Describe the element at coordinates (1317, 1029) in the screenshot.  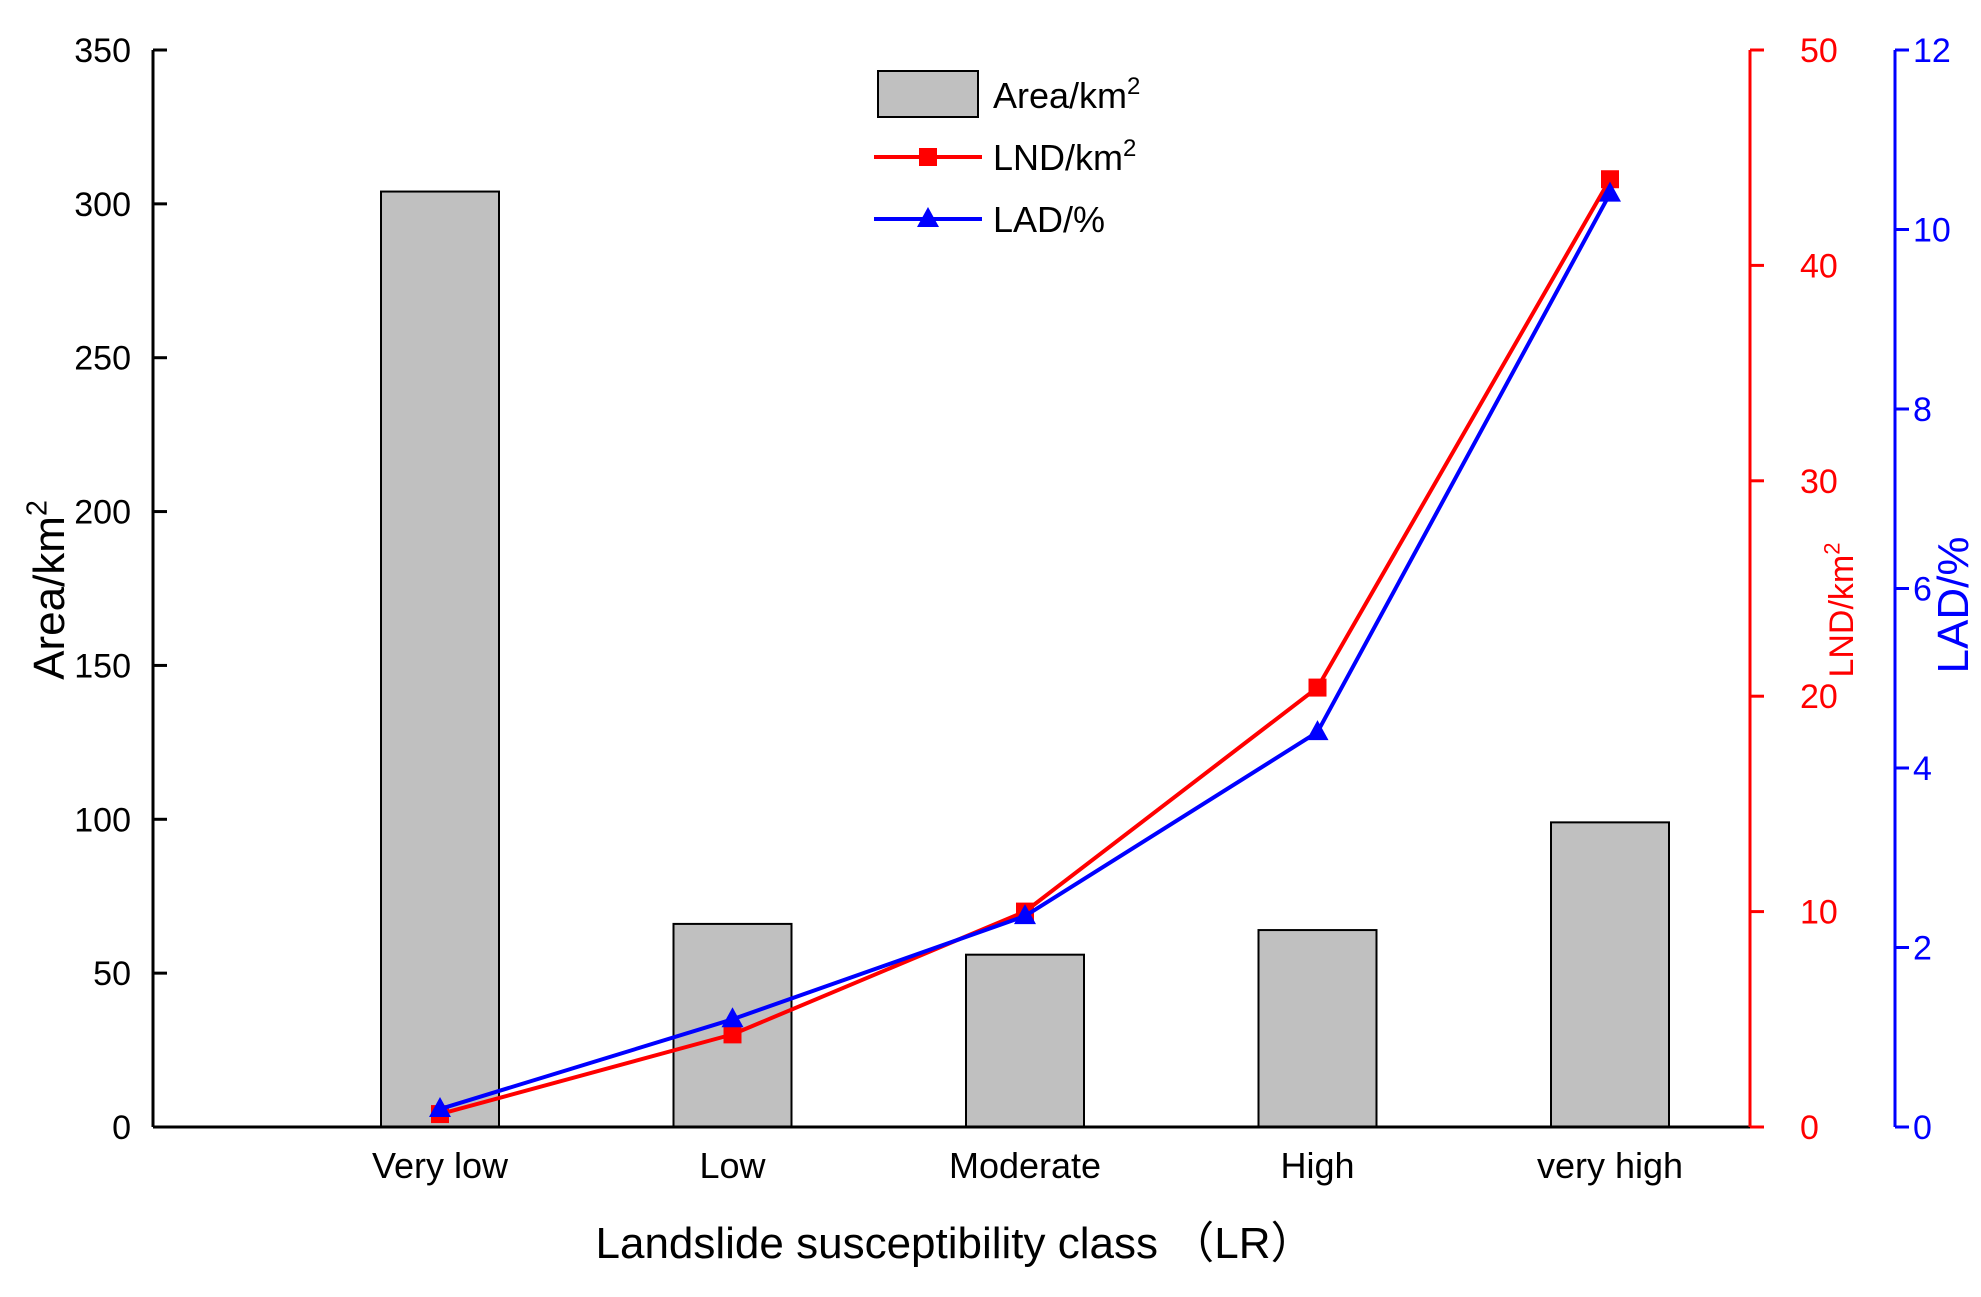
I see `bar-high` at that location.